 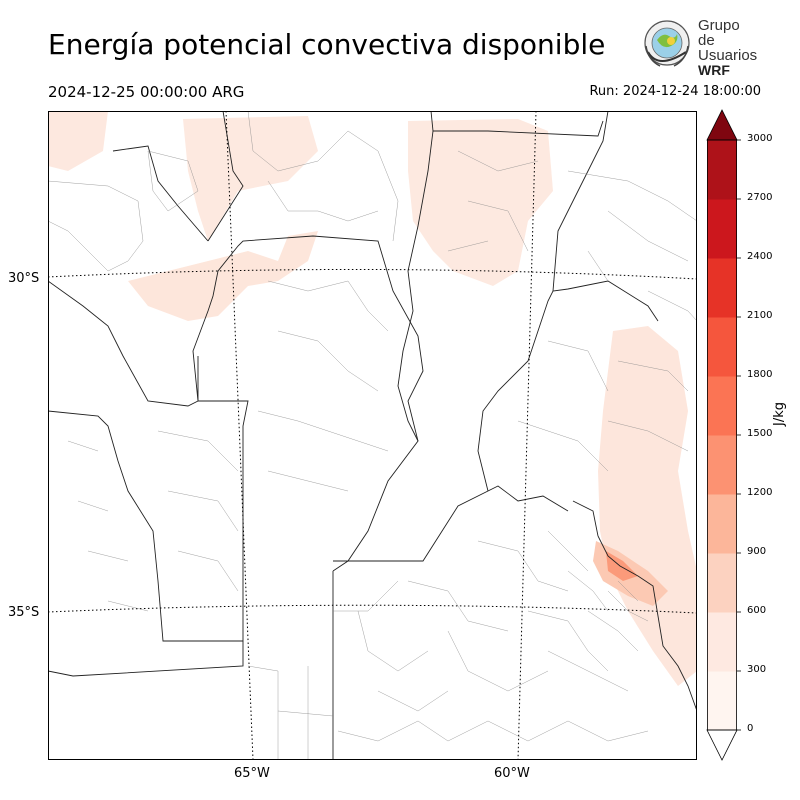 I want to click on colorbar-tick-label: 900, so click(x=757, y=551).